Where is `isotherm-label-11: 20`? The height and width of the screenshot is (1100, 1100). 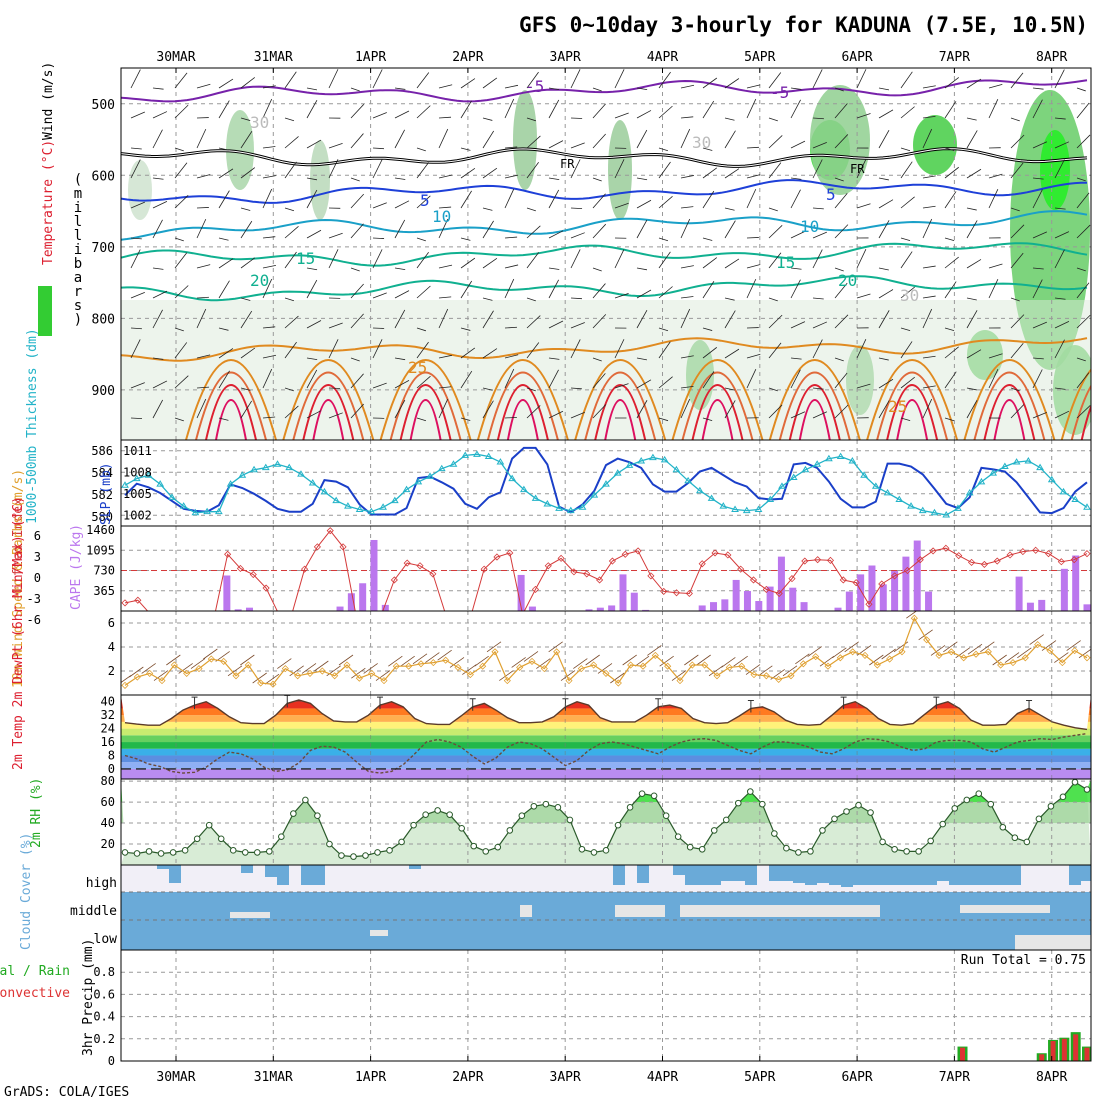 isotherm-label-11: 20 is located at coordinates (847, 280).